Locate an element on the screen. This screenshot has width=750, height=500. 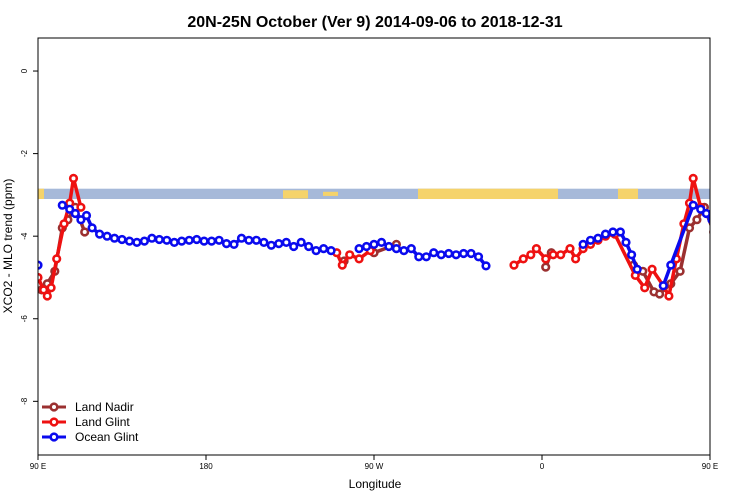
y-tick-label: -4 is located at coordinates (24, 236).